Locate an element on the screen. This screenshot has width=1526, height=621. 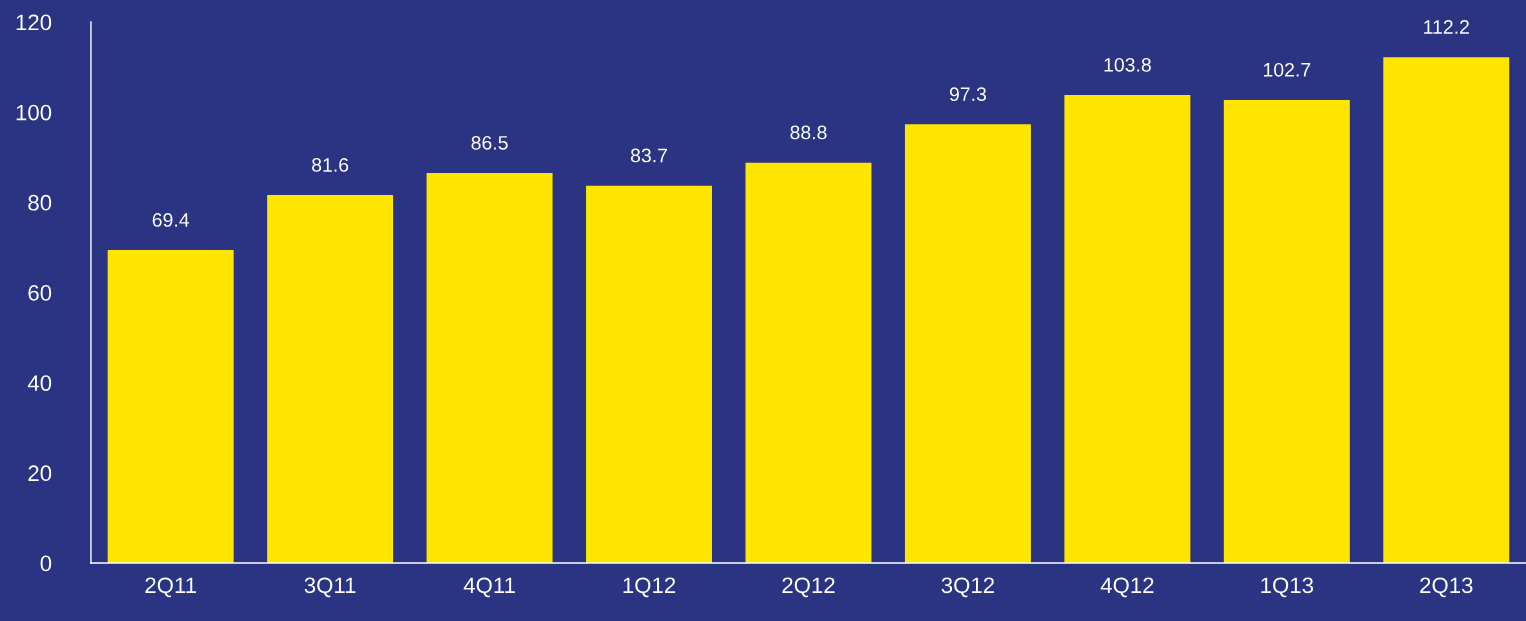
data-label: 102.7 is located at coordinates (1287, 69).